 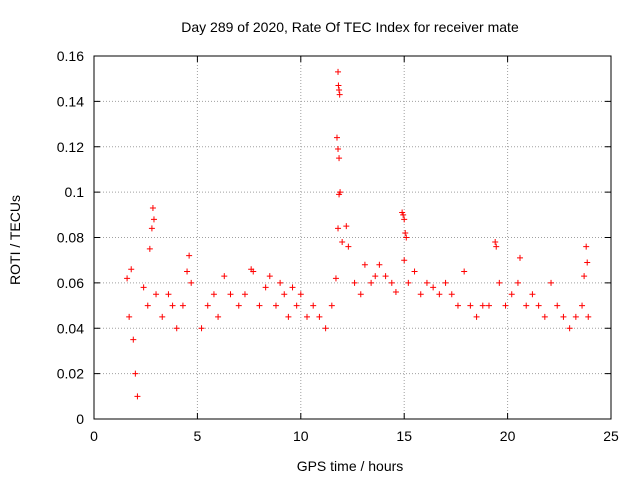 What do you see at coordinates (70, 238) in the screenshot?
I see `y-tick-label: 0.08` at bounding box center [70, 238].